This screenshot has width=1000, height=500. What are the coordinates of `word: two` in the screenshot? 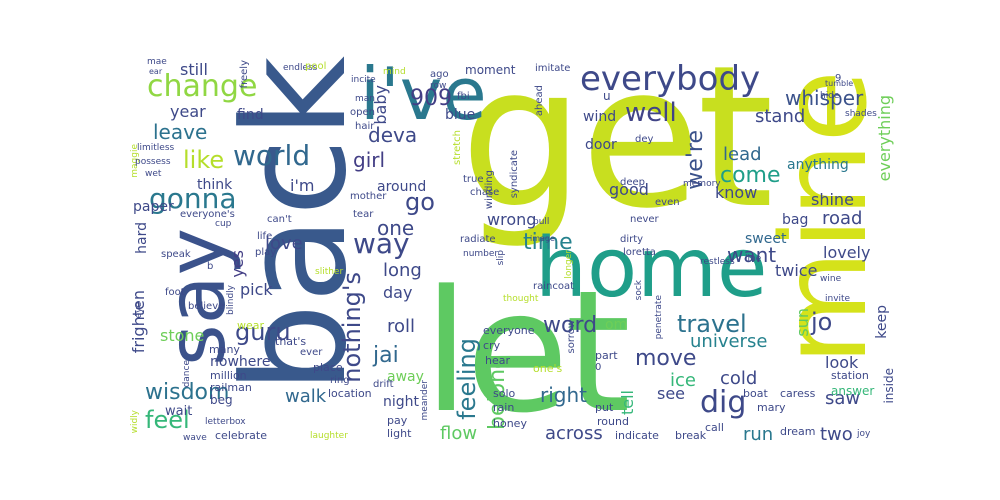 It's located at (836, 433).